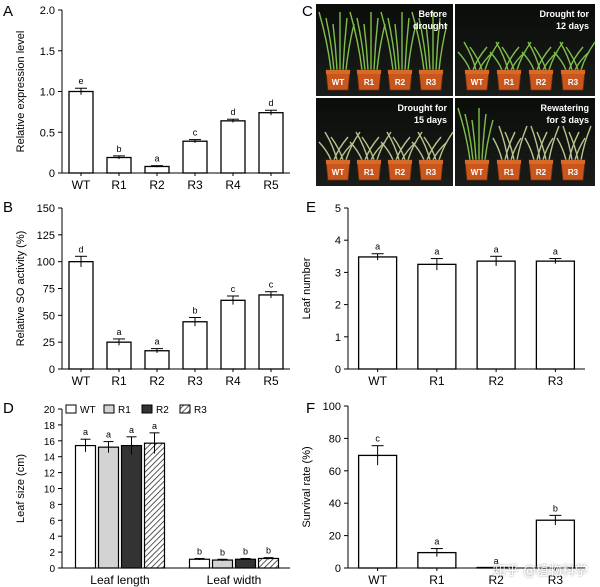 The image size is (600, 587). Describe the element at coordinates (88, 410) in the screenshot. I see `legend-label: WT` at that location.